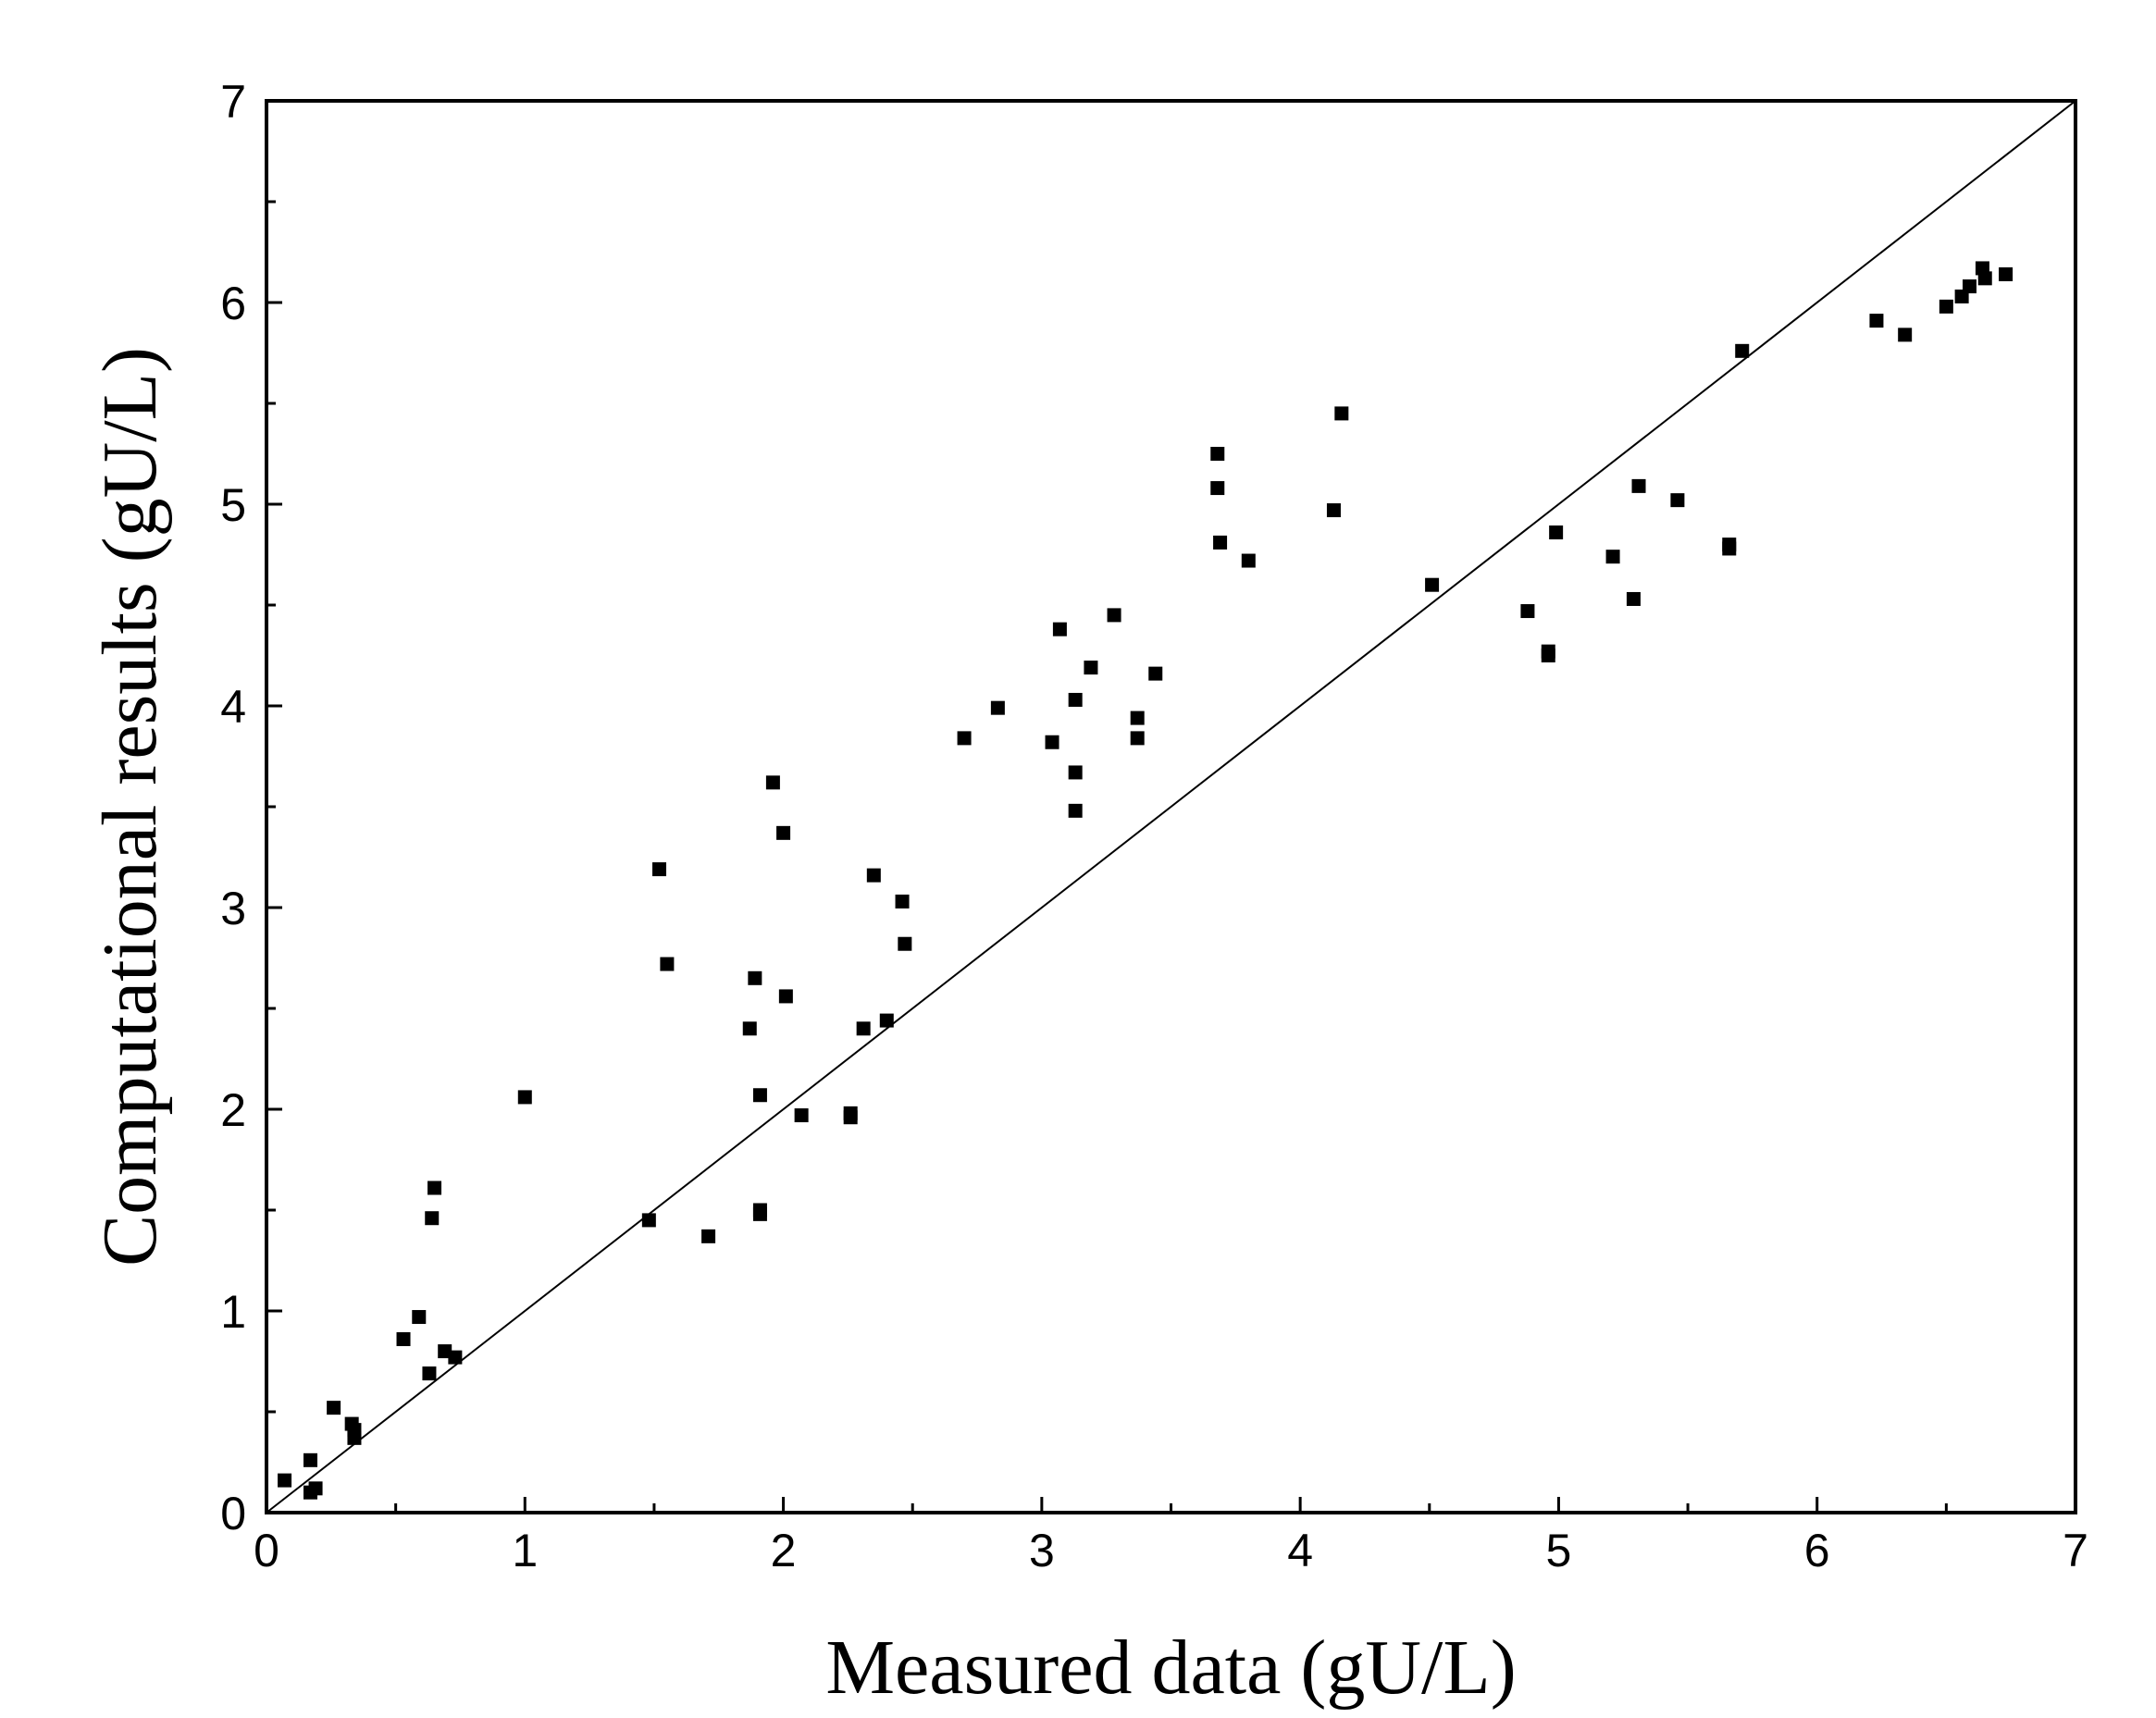 This screenshot has height=1718, width=2156. Describe the element at coordinates (1559, 1550) in the screenshot. I see `x-tick-label: 5` at that location.